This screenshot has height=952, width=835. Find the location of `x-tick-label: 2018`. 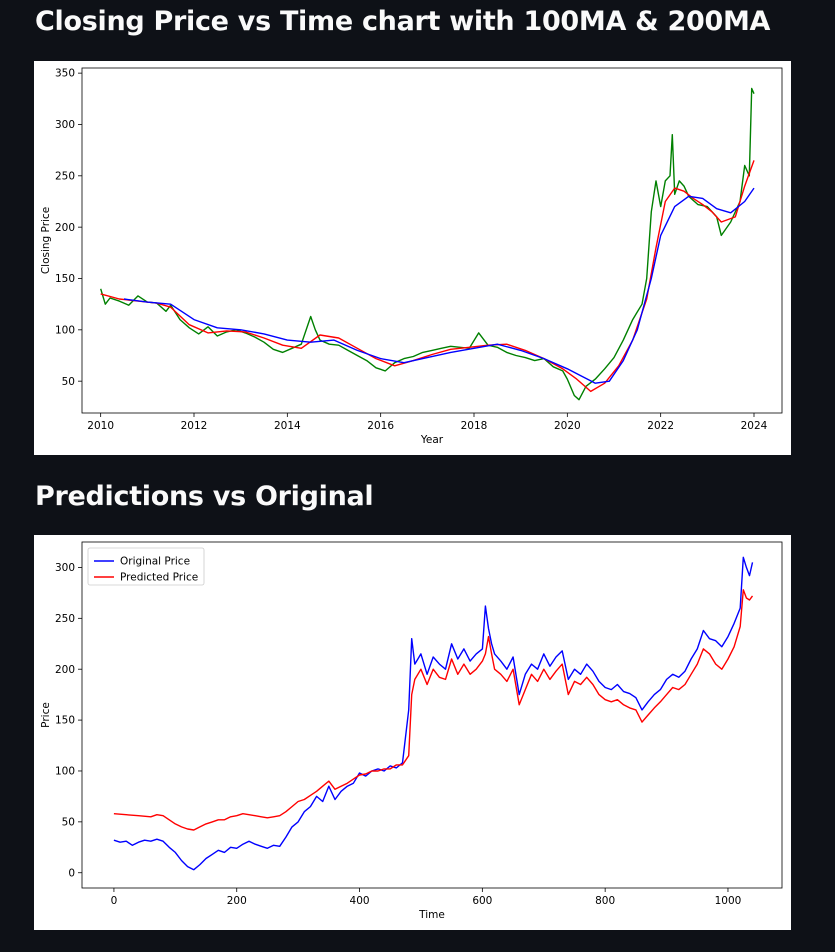

x-tick-label: 2018 is located at coordinates (474, 426).